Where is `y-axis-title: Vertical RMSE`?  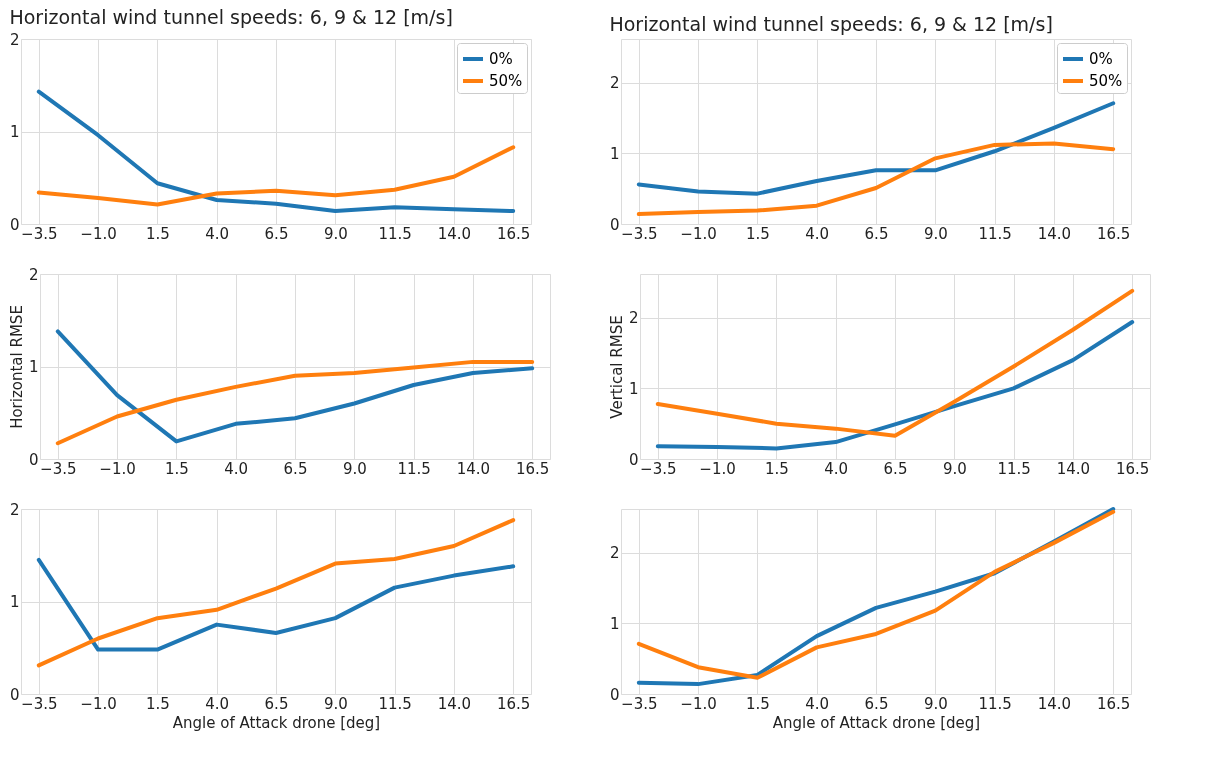
y-axis-title: Vertical RMSE is located at coordinates (616, 367).